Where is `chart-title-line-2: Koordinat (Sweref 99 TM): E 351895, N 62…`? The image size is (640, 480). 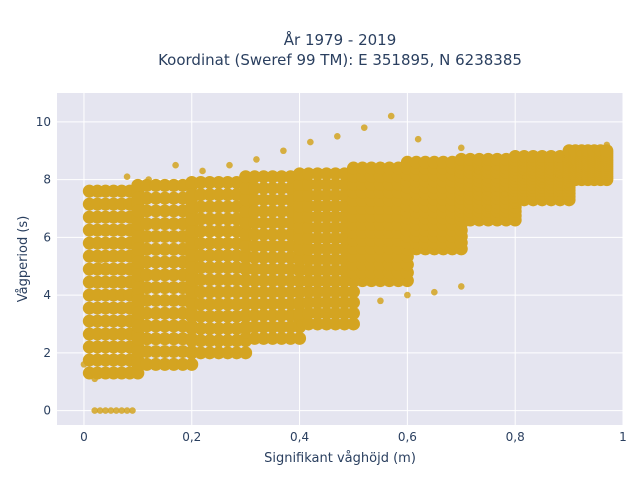
chart-title-line-2: Koordinat (Sweref 99 TM): E 351895, N 62… is located at coordinates (340, 60).